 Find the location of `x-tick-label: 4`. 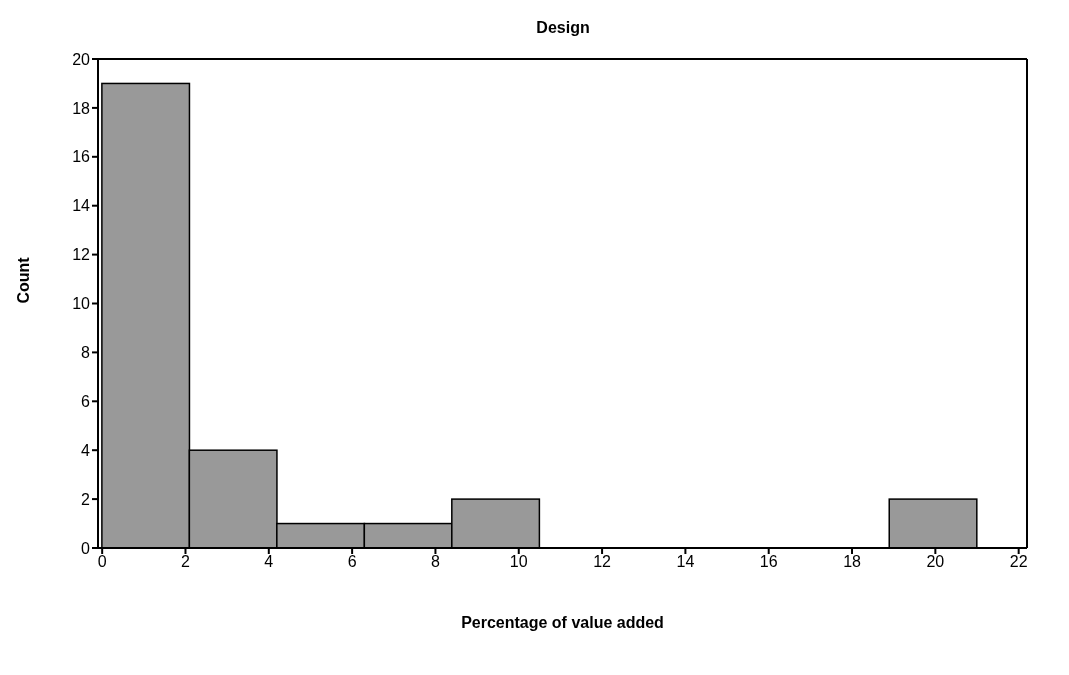

x-tick-label: 4 is located at coordinates (269, 562).